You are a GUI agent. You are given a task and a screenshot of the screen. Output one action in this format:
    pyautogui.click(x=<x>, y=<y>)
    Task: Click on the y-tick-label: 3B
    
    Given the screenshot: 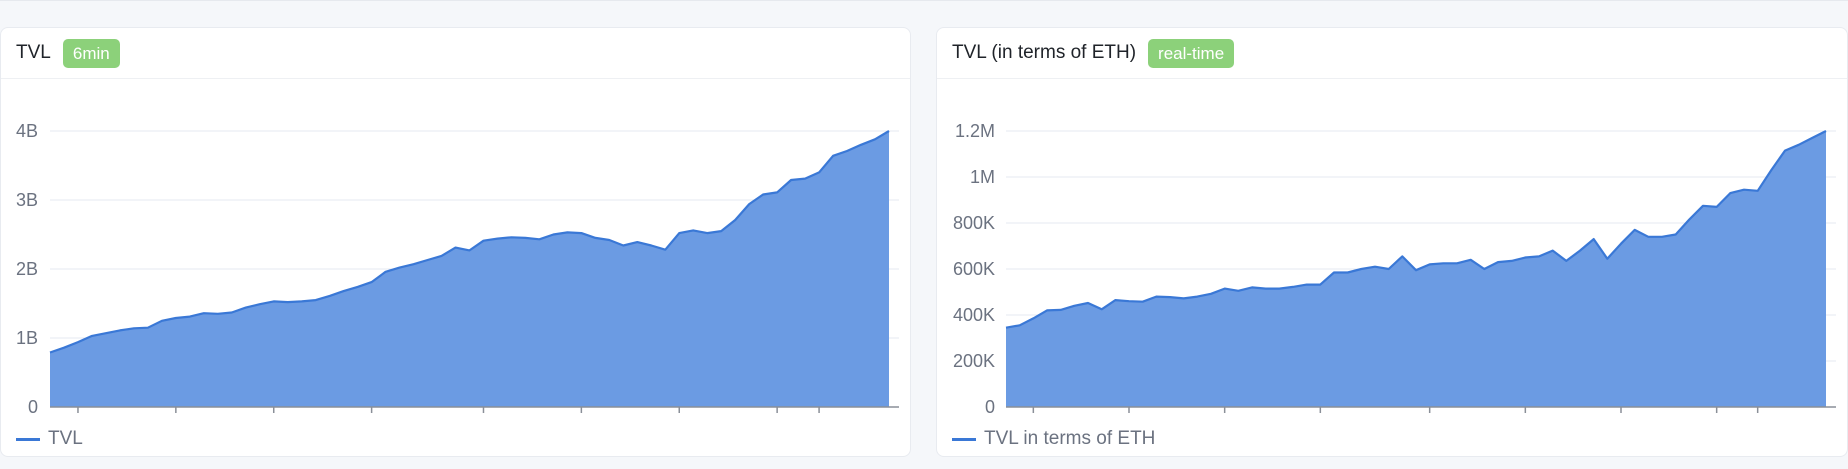 What is the action you would take?
    pyautogui.click(x=27, y=200)
    